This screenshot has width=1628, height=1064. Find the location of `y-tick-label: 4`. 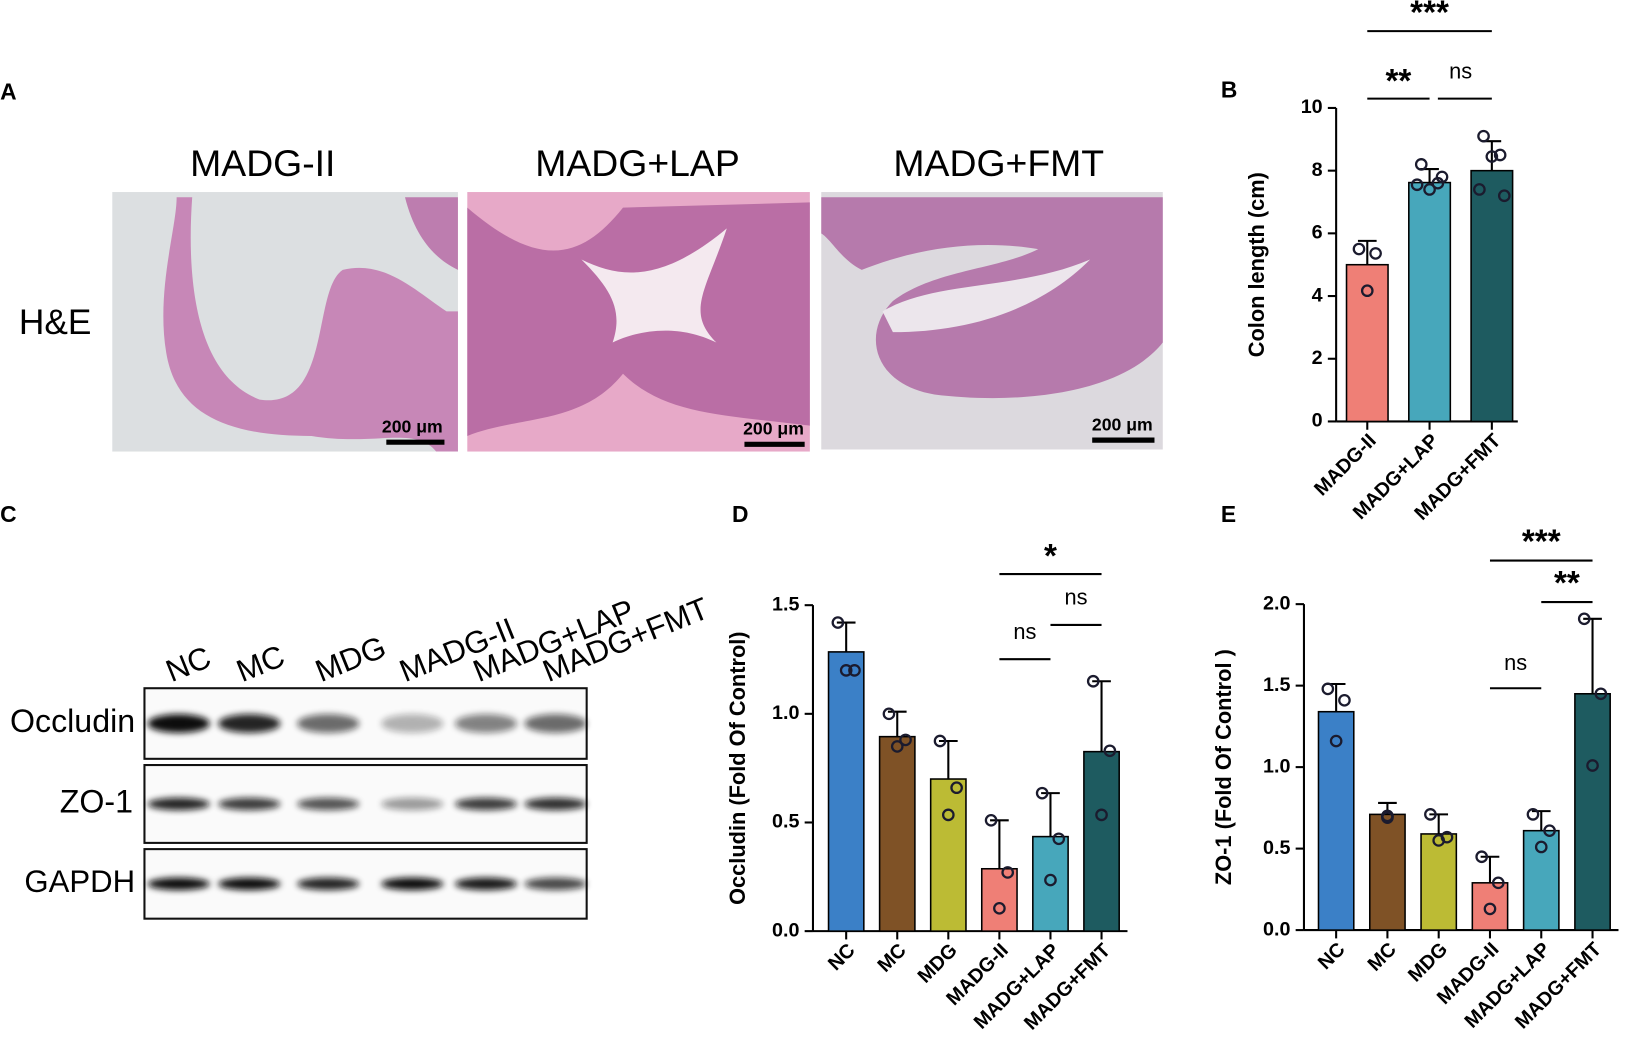

y-tick-label: 4 is located at coordinates (1317, 295).